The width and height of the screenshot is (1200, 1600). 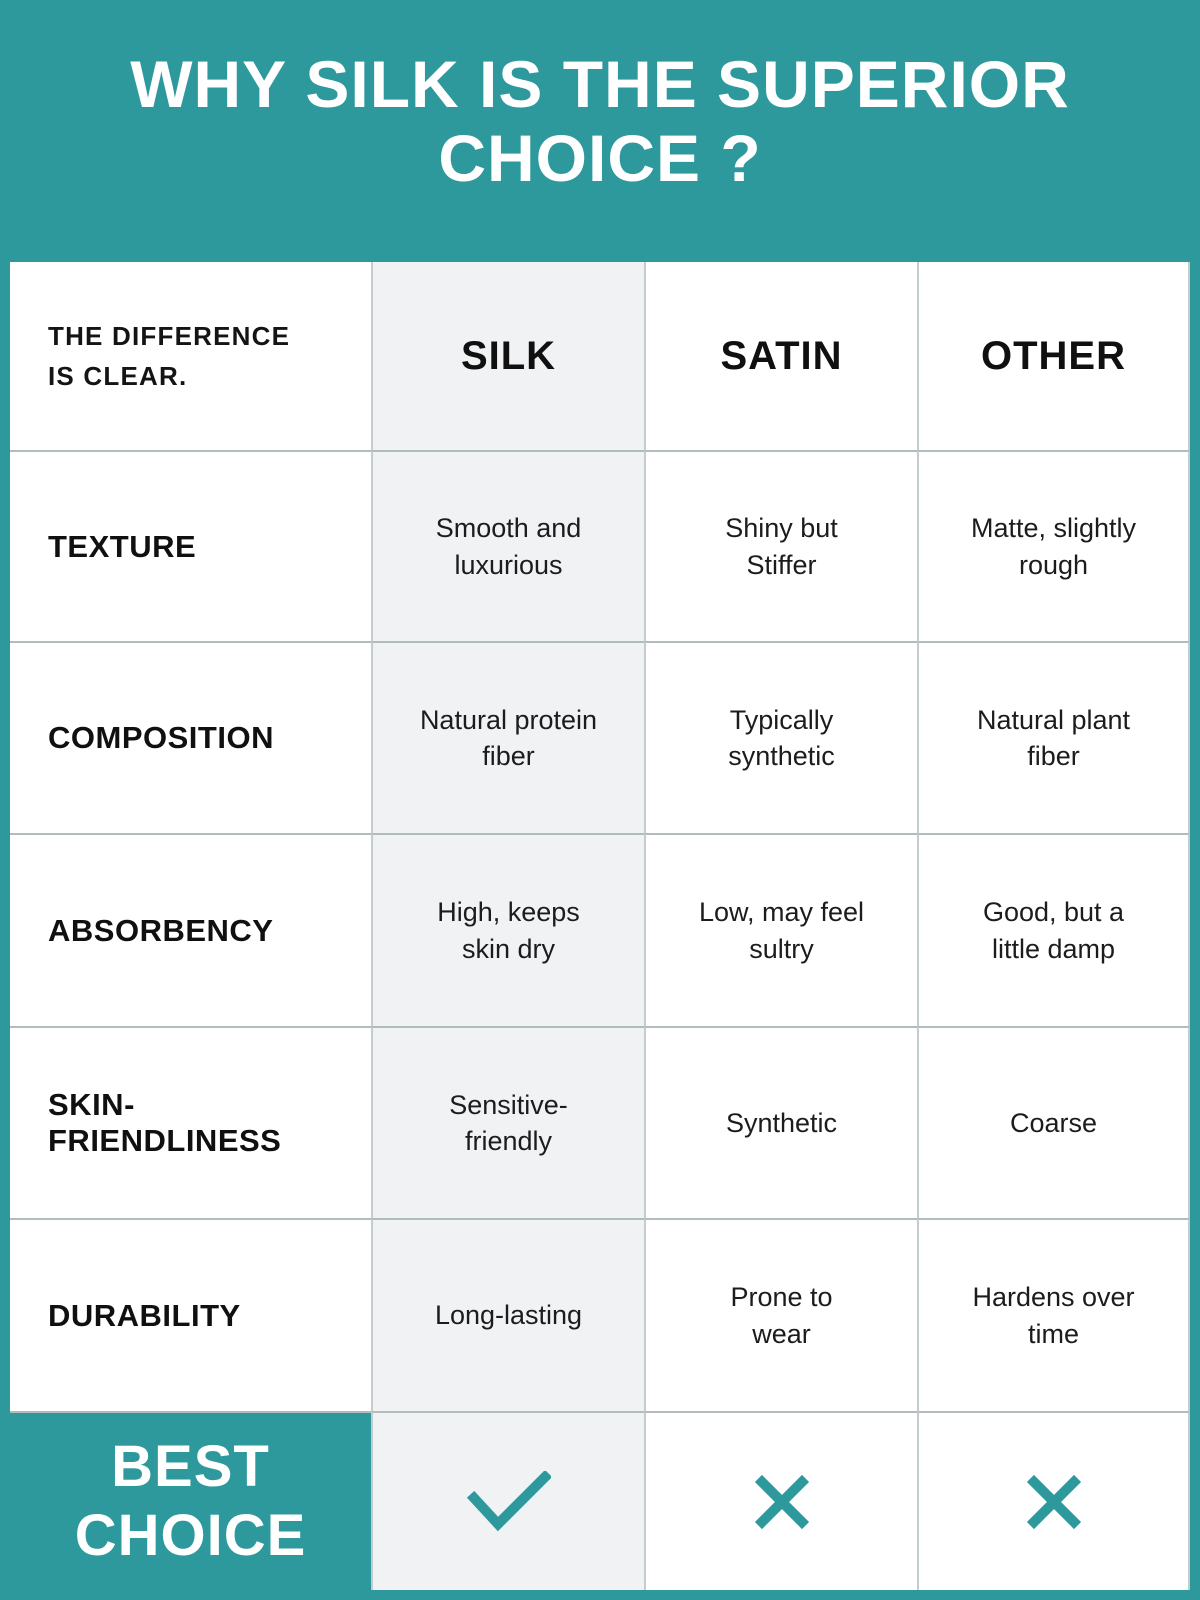 What do you see at coordinates (780, 1314) in the screenshot?
I see `durability-satin-cell: Prone to wear` at bounding box center [780, 1314].